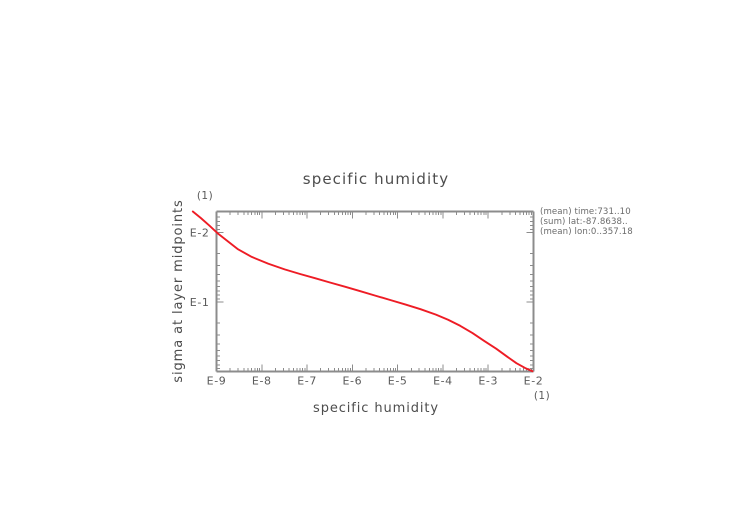  I want to click on x-axis-label: specific humidity, so click(376, 408).